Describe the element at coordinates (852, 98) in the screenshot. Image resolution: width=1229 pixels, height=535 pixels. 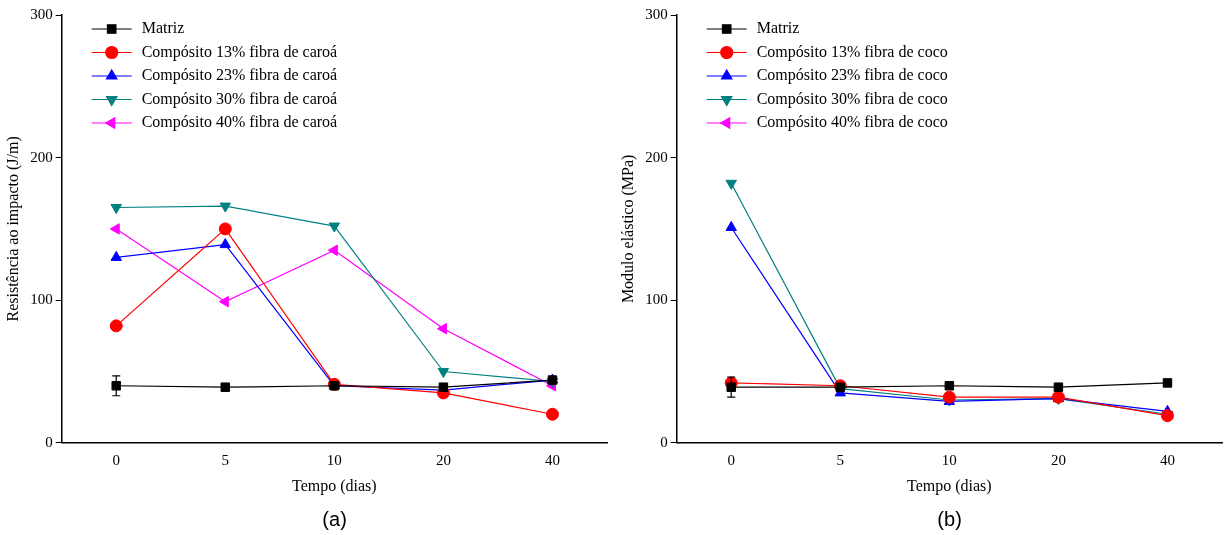
I see `legend-label: Compósito 30% fibra de coco` at that location.